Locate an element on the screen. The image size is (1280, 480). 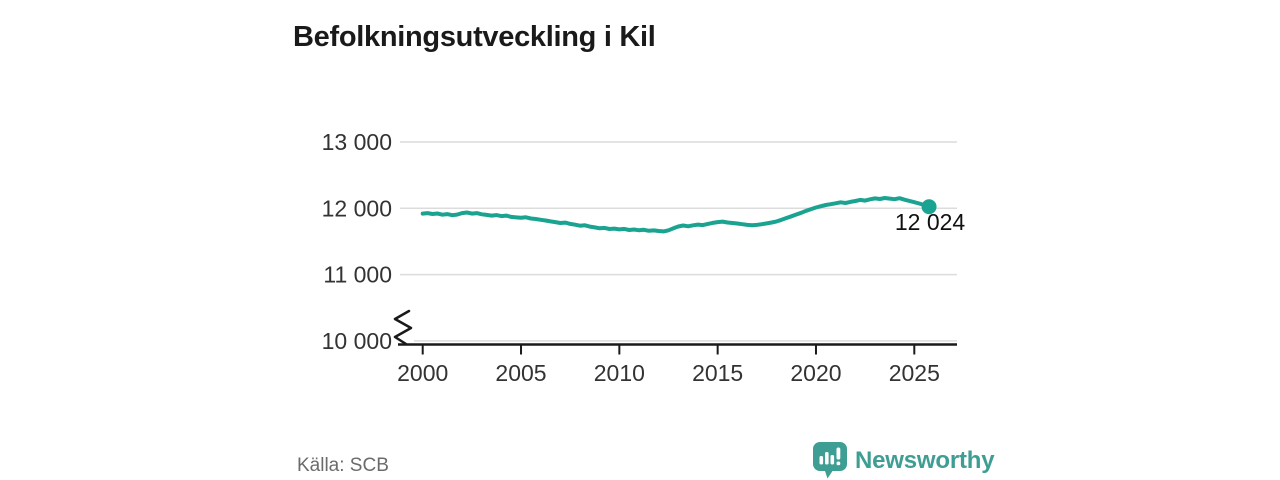
x-tick-label: 2005 is located at coordinates (520, 373).